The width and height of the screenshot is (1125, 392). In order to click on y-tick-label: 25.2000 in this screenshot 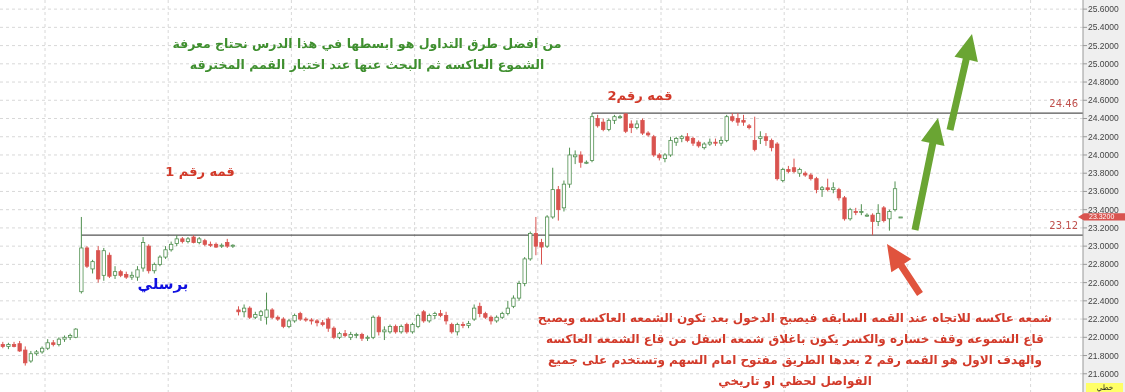, I will do `click(1103, 45)`.